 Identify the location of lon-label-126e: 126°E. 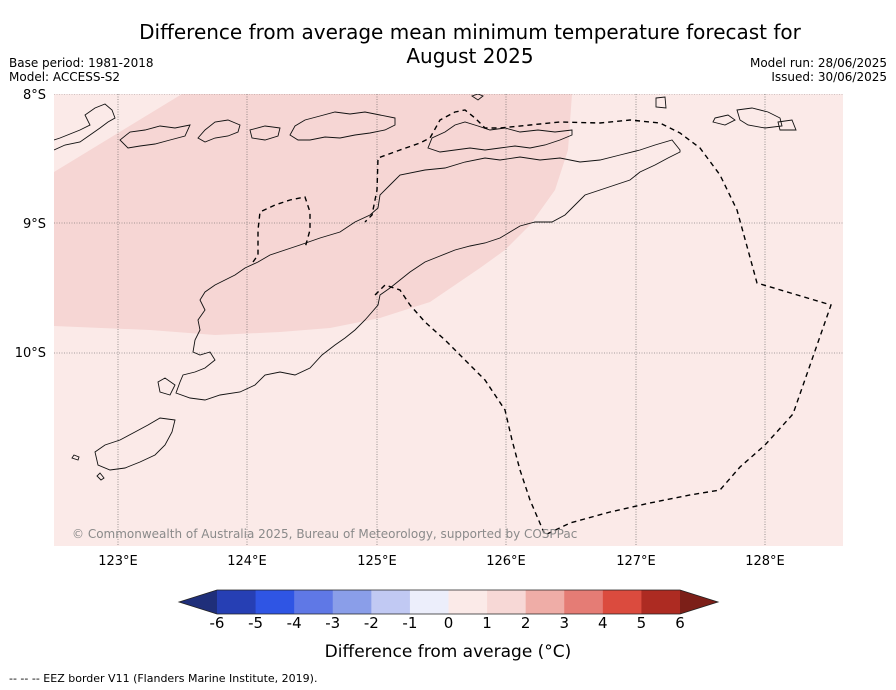
(506, 561).